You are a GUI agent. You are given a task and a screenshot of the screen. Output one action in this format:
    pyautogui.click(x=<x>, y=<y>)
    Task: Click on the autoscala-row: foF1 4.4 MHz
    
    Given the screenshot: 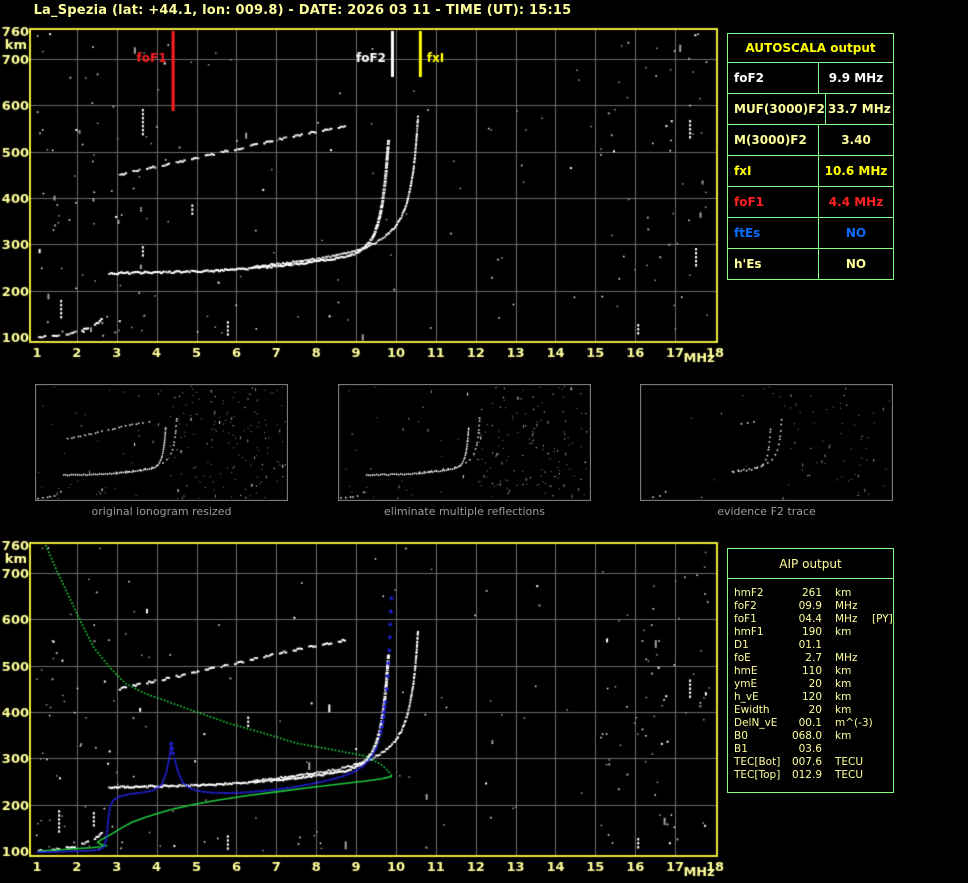 What is the action you would take?
    pyautogui.click(x=810, y=201)
    